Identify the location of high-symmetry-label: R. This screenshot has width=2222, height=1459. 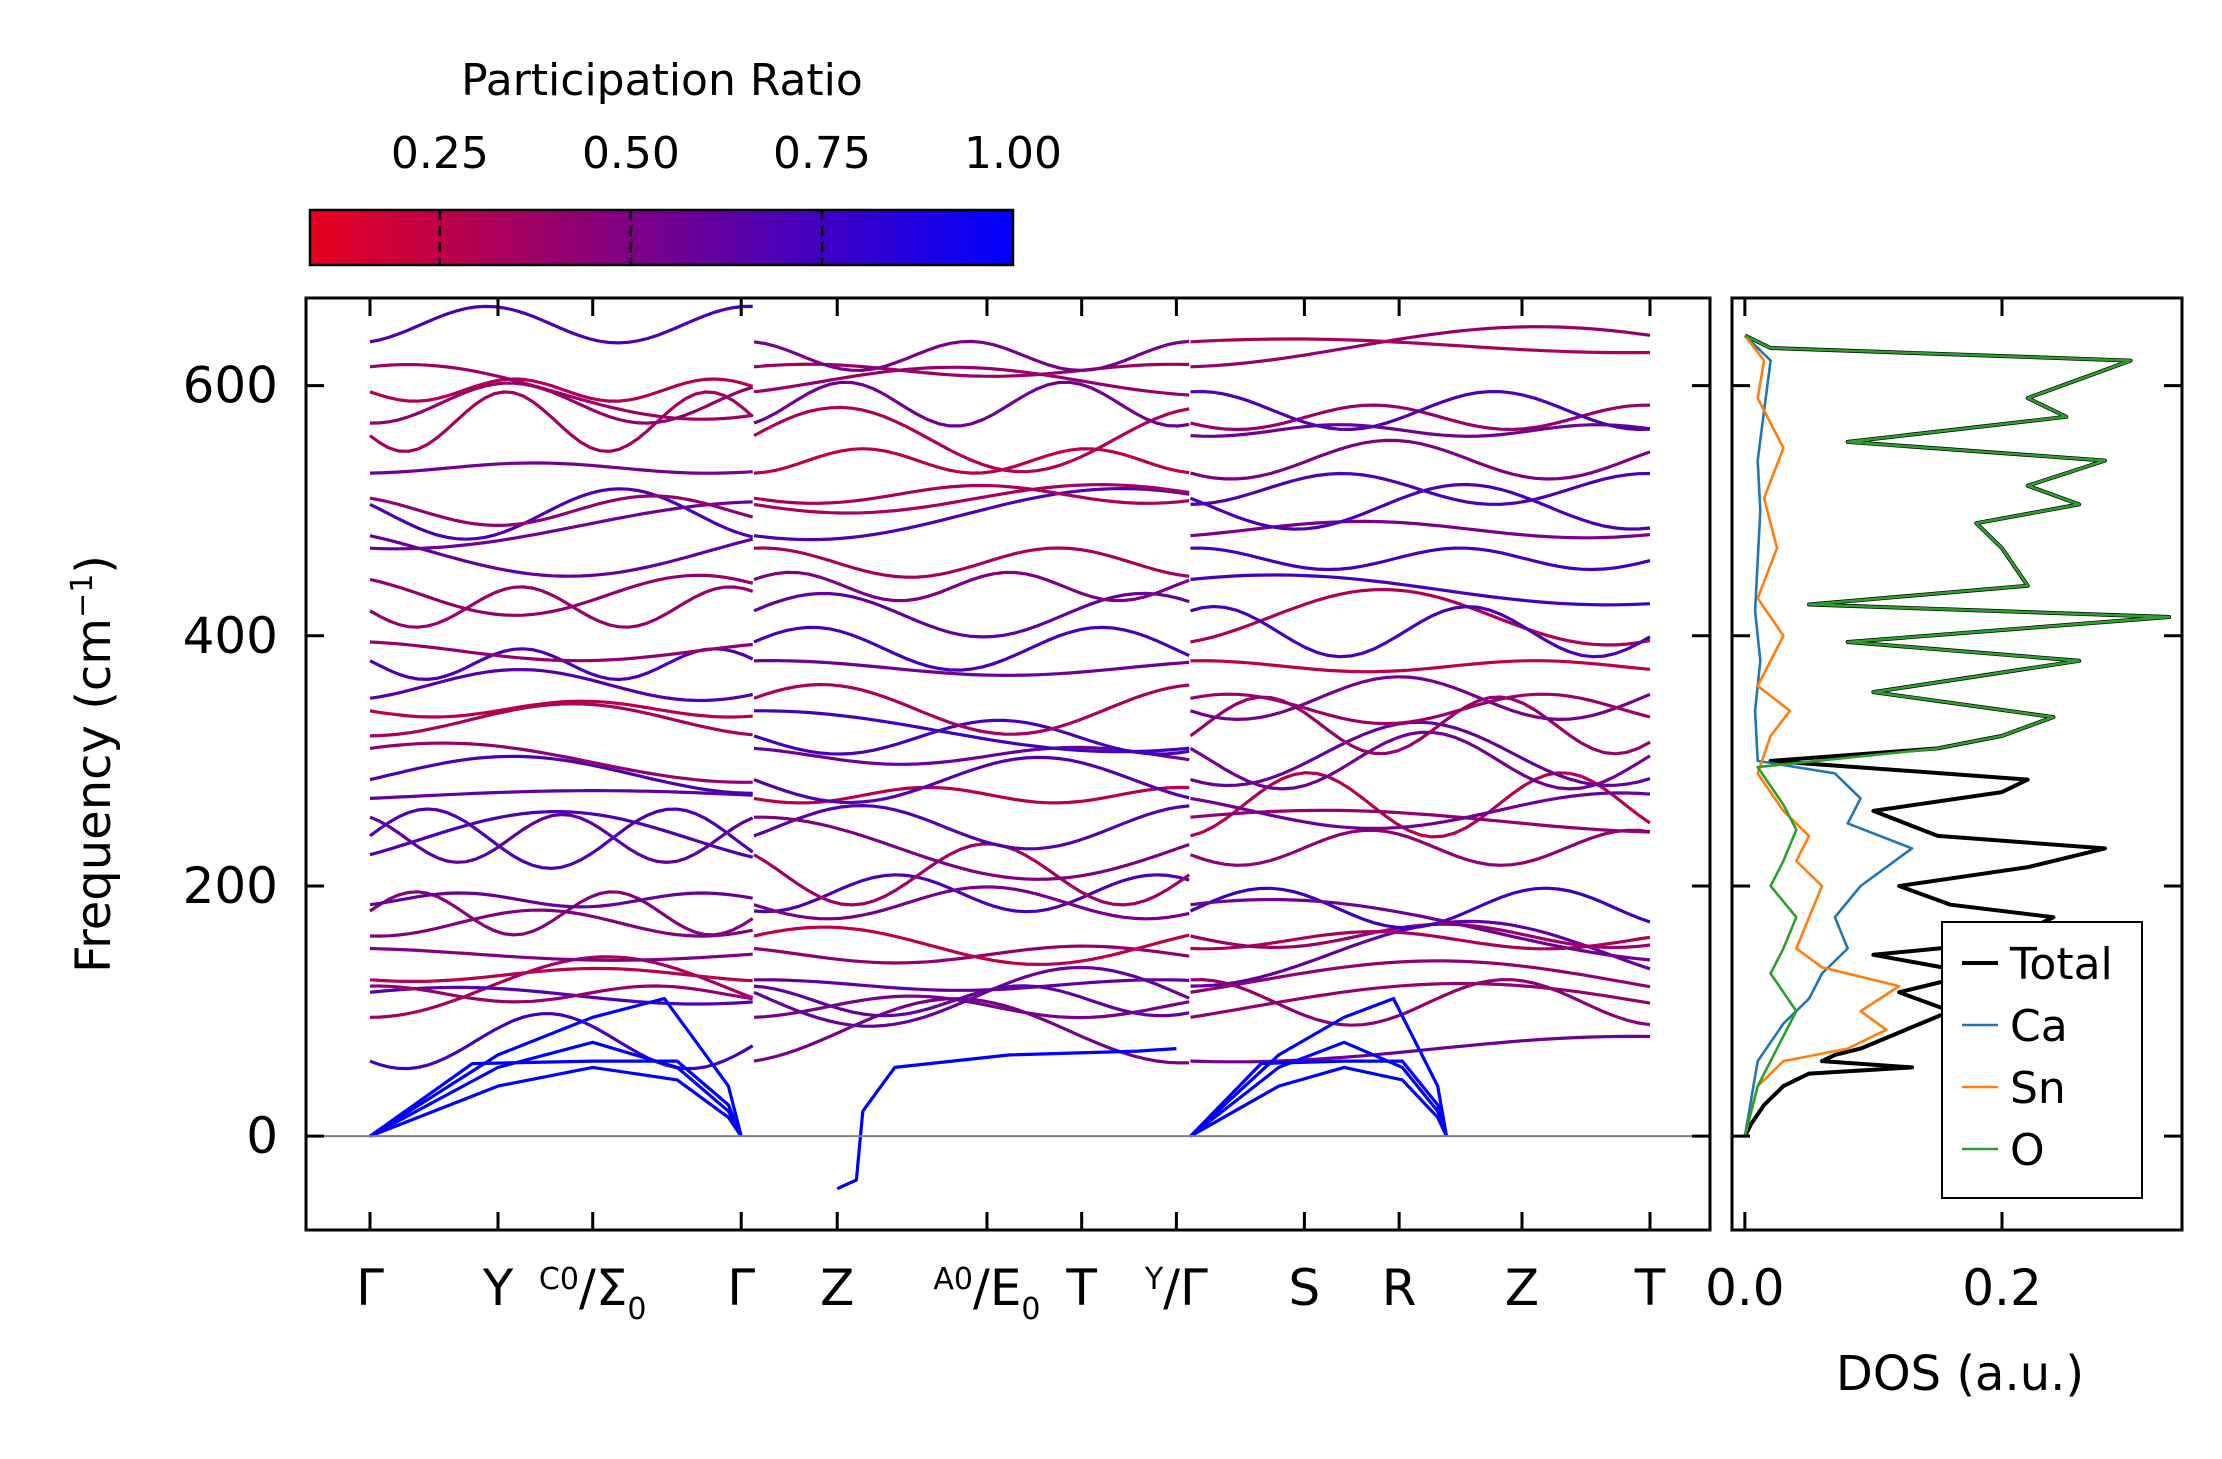
(1399, 1288).